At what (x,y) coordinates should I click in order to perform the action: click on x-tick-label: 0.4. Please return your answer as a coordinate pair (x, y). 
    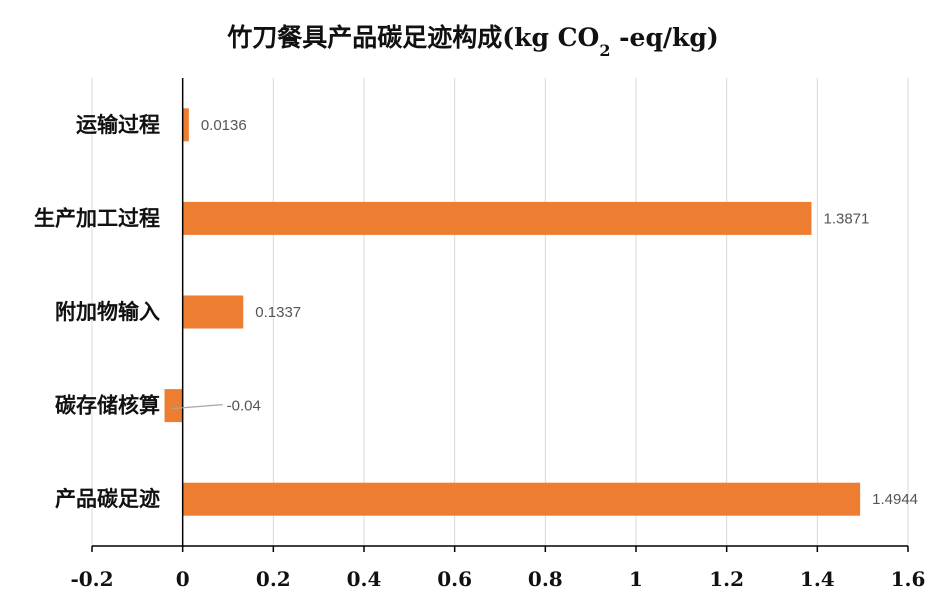
    Looking at the image, I should click on (364, 579).